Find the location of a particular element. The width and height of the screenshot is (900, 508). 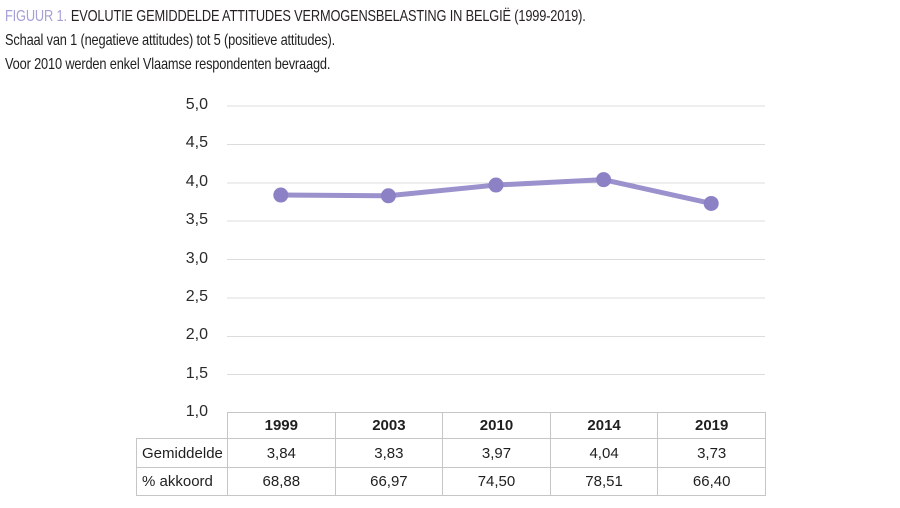

value-cell: 66,97 is located at coordinates (389, 481).